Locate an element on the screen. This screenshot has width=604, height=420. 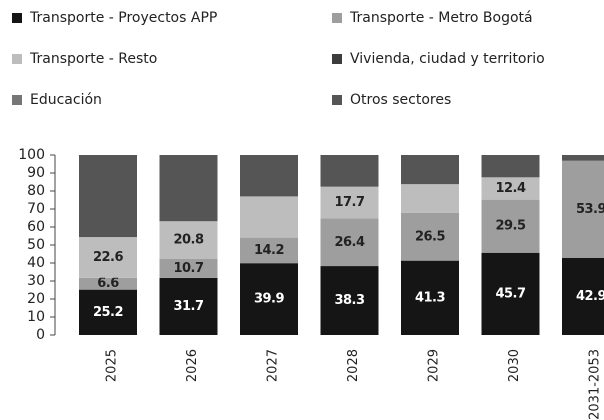
data-label: 26.4 is located at coordinates (349, 242).